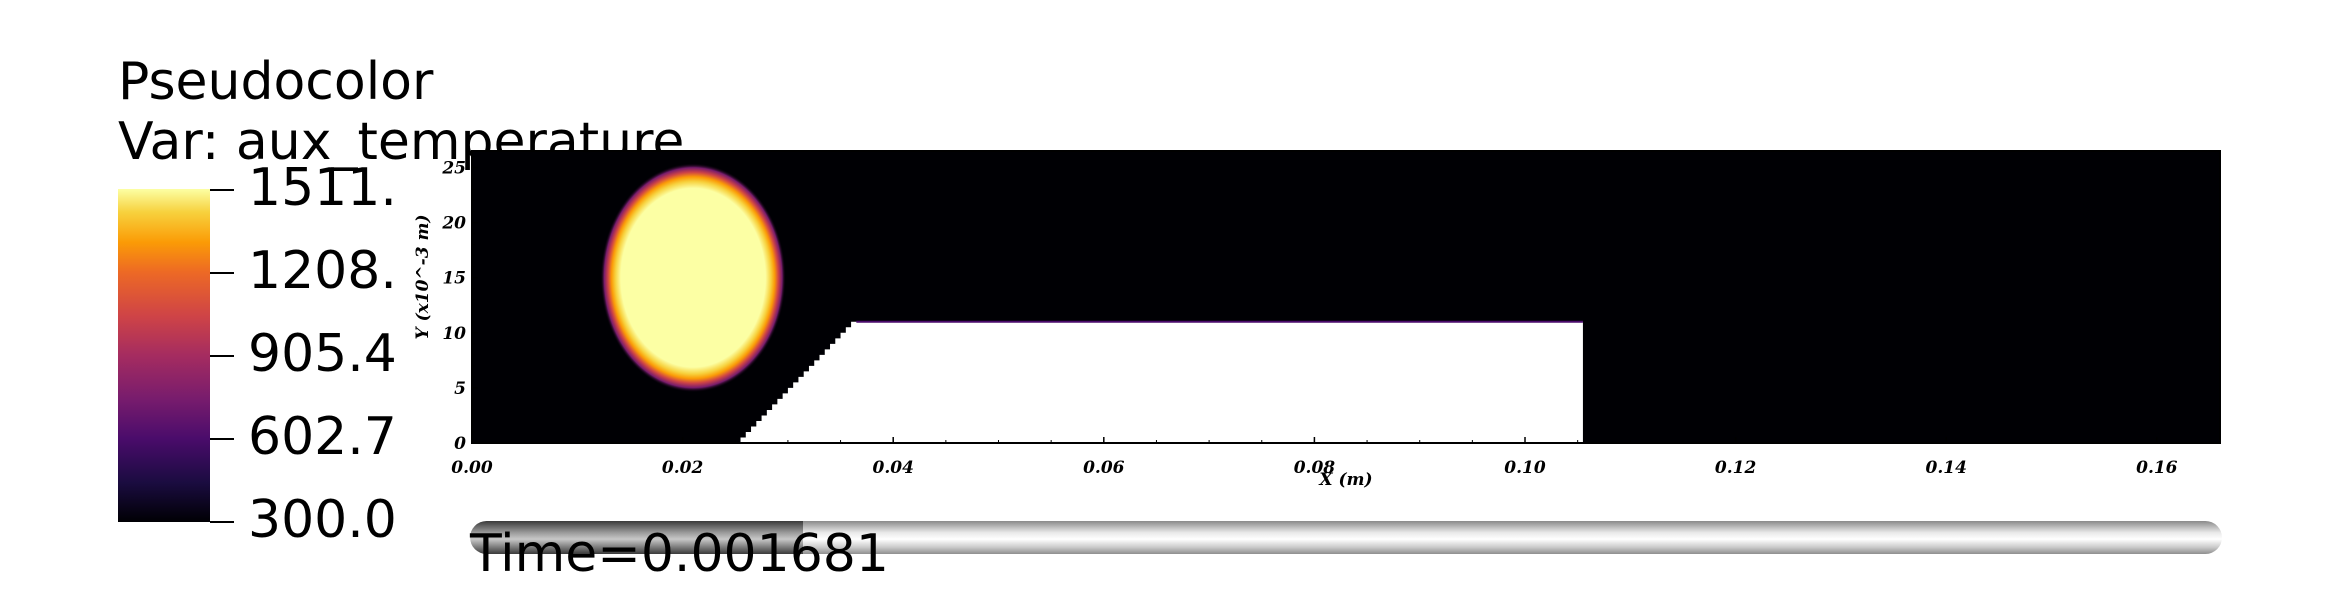 This screenshot has width=2336, height=592. What do you see at coordinates (1736, 468) in the screenshot?
I see `x-tick-label: 0.12` at bounding box center [1736, 468].